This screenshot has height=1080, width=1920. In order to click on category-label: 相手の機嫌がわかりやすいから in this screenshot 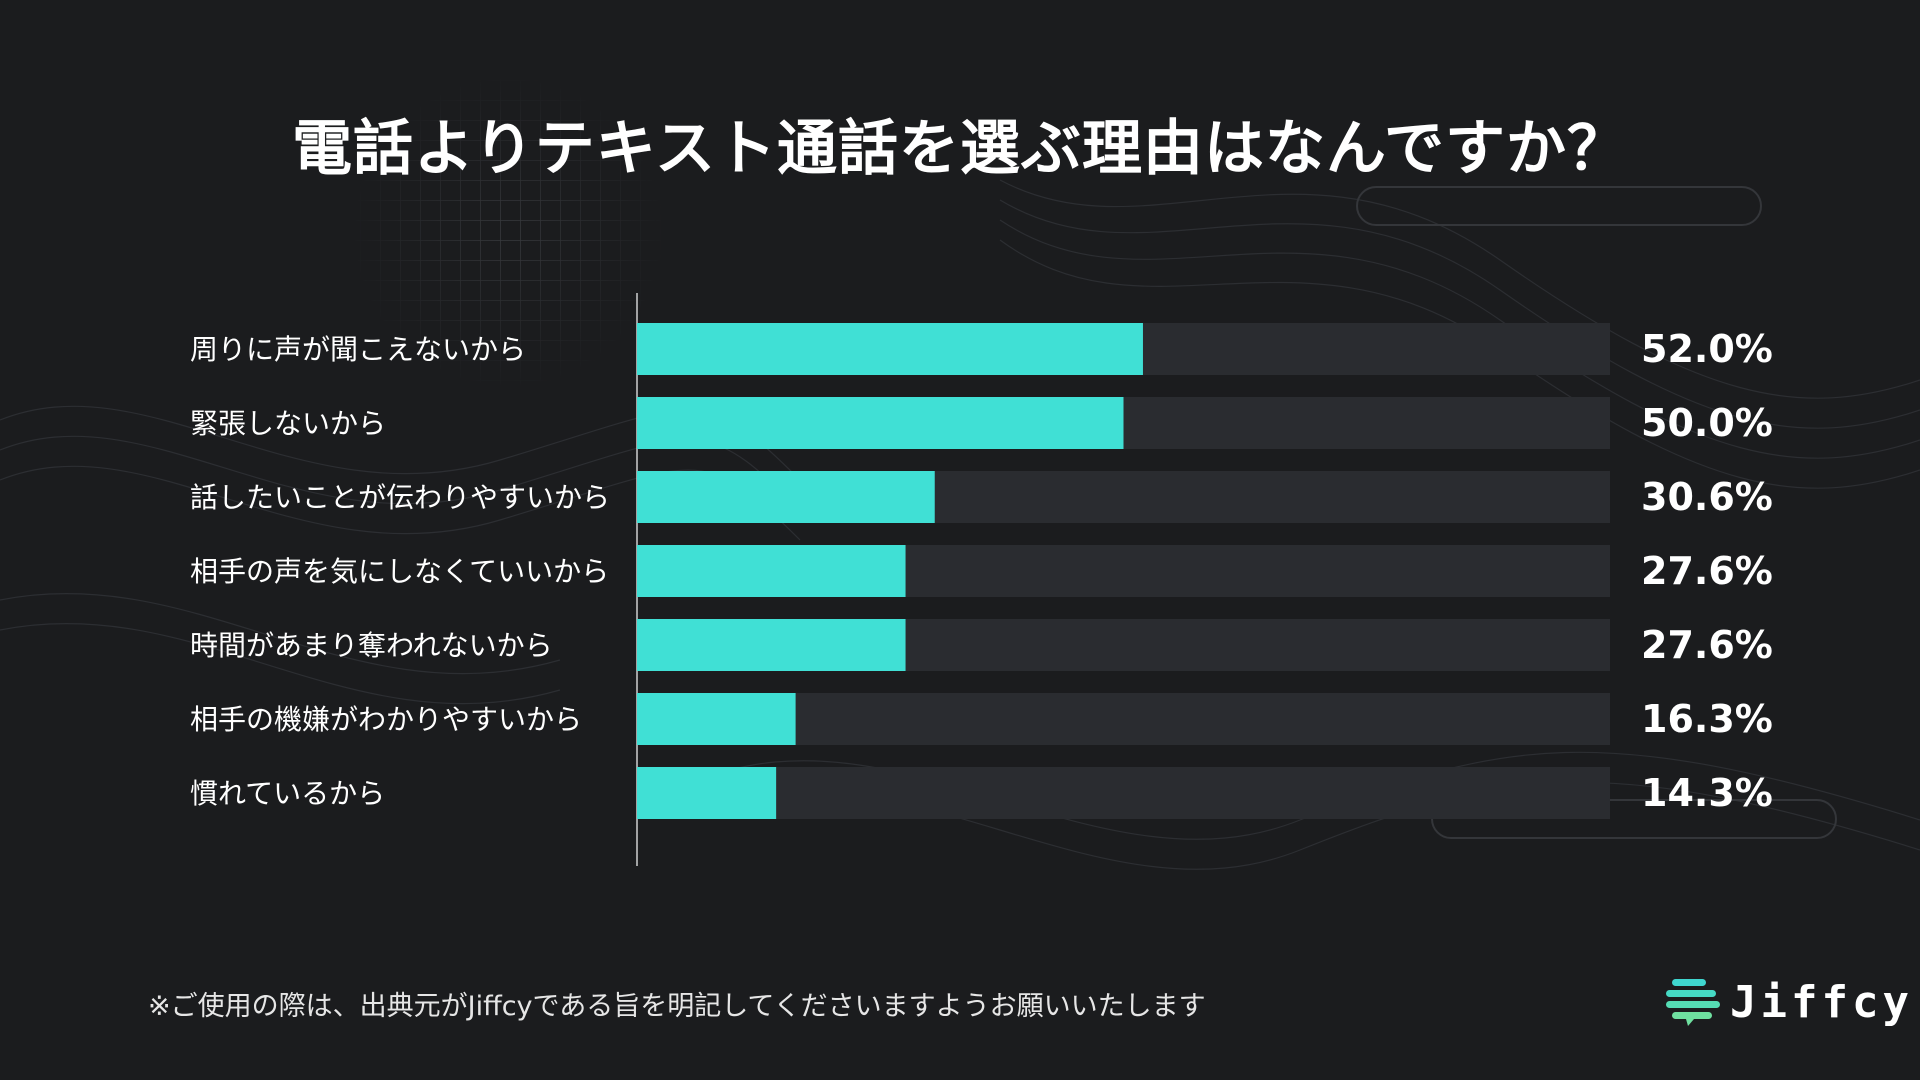, I will do `click(386, 719)`.